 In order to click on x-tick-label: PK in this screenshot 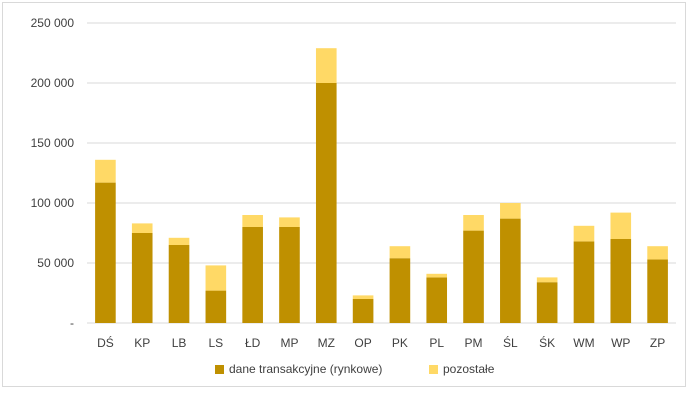, I will do `click(400, 343)`.